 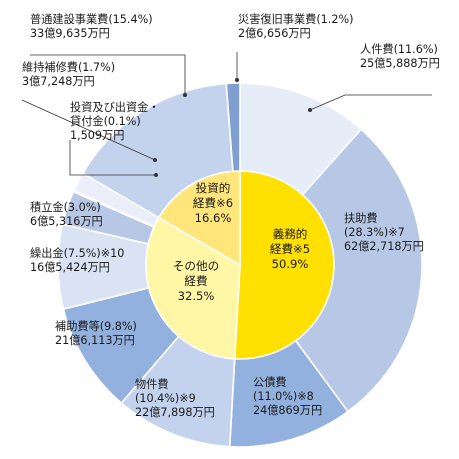 I want to click on outer-label-5: 繰出金(7.5%)※10 16億5,424万円, so click(x=77, y=260).